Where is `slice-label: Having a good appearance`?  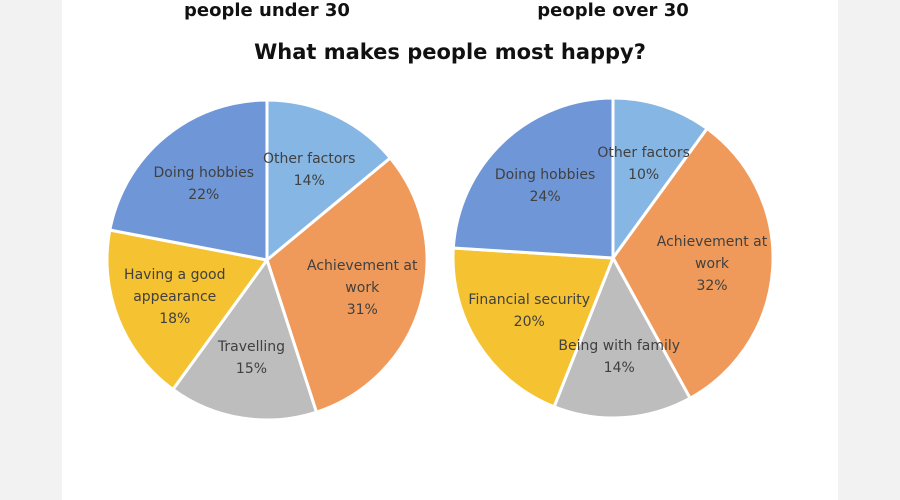 slice-label: Having a good appearance is located at coordinates (175, 285).